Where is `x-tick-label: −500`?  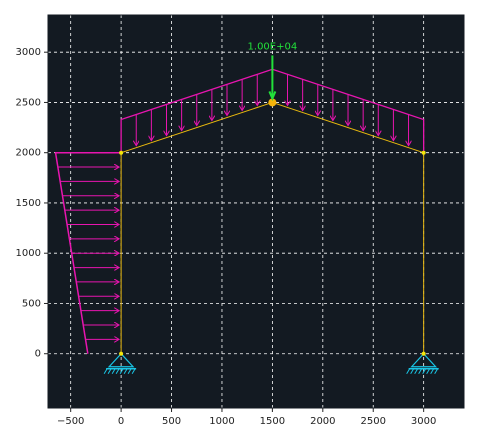
x-tick-label: −500 is located at coordinates (70, 421).